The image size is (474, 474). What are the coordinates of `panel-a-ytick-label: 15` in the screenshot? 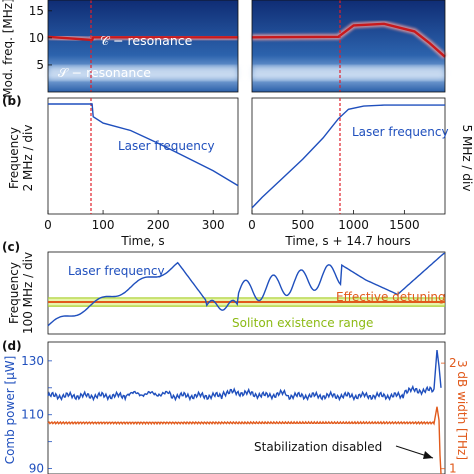 It's located at (36, 11).